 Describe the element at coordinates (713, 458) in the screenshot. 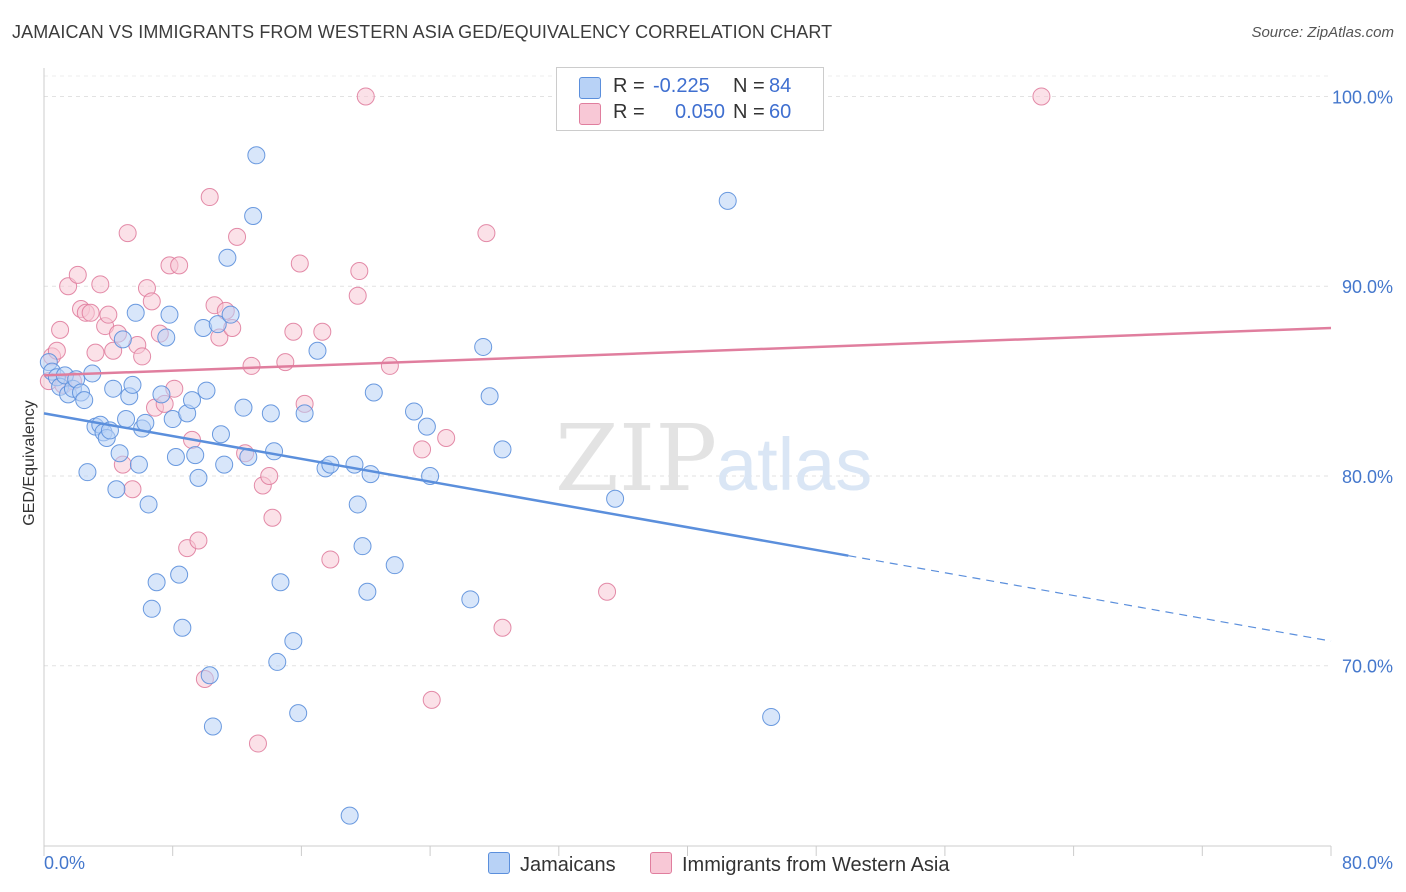

I see `watermark: ZIP atlas` at that location.